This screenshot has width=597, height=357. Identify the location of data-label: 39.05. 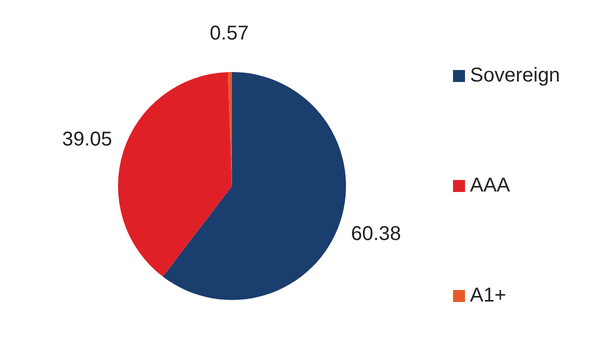
(87, 139).